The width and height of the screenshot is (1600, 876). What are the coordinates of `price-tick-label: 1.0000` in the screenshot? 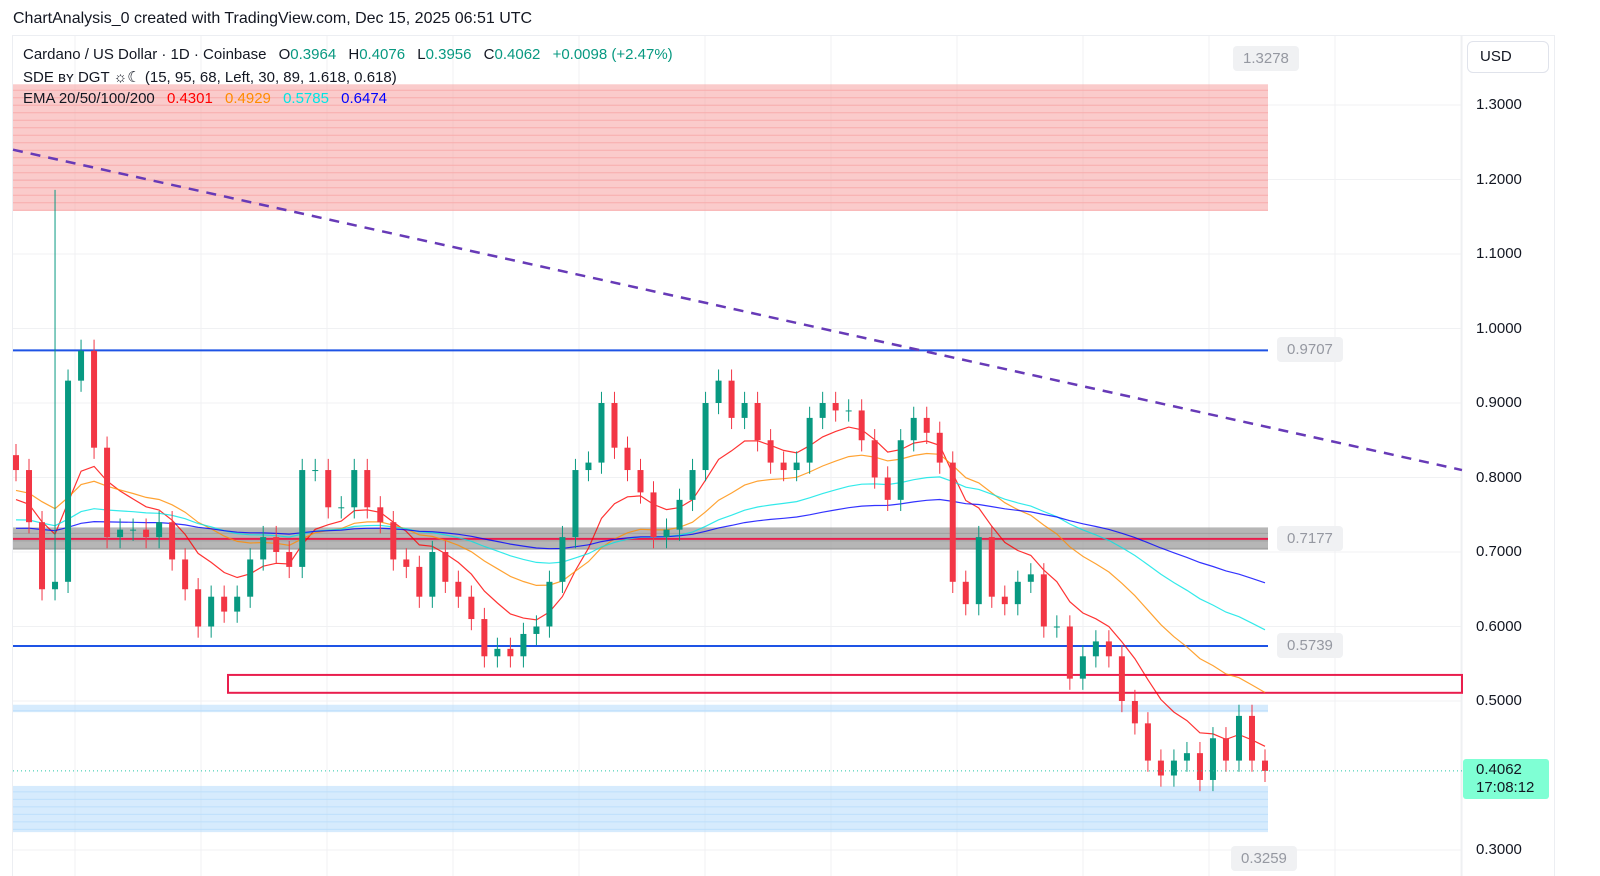 It's located at (1499, 328).